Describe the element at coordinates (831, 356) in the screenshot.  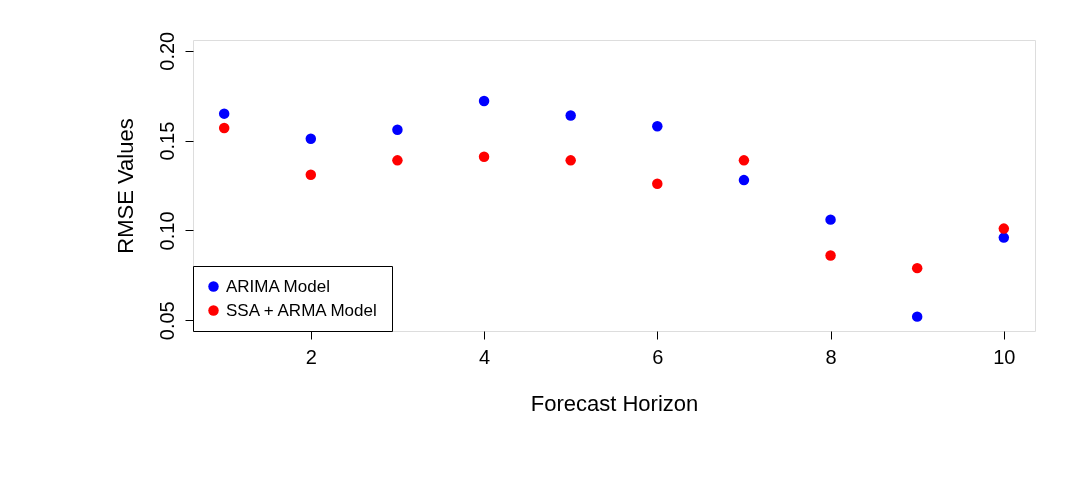
I see `x-tick-label: 8` at that location.